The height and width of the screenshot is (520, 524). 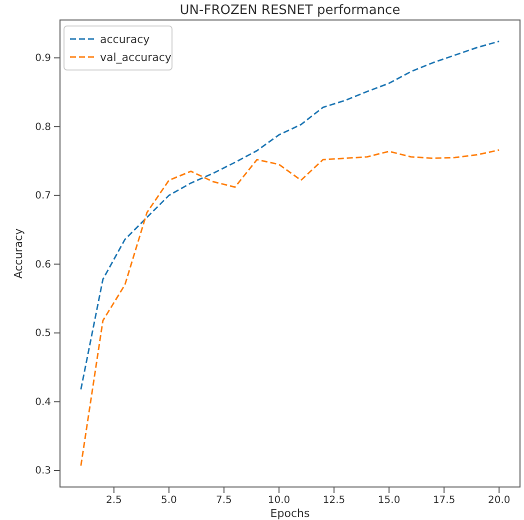 What do you see at coordinates (279, 500) in the screenshot?
I see `x-tick-label: 10.0` at bounding box center [279, 500].